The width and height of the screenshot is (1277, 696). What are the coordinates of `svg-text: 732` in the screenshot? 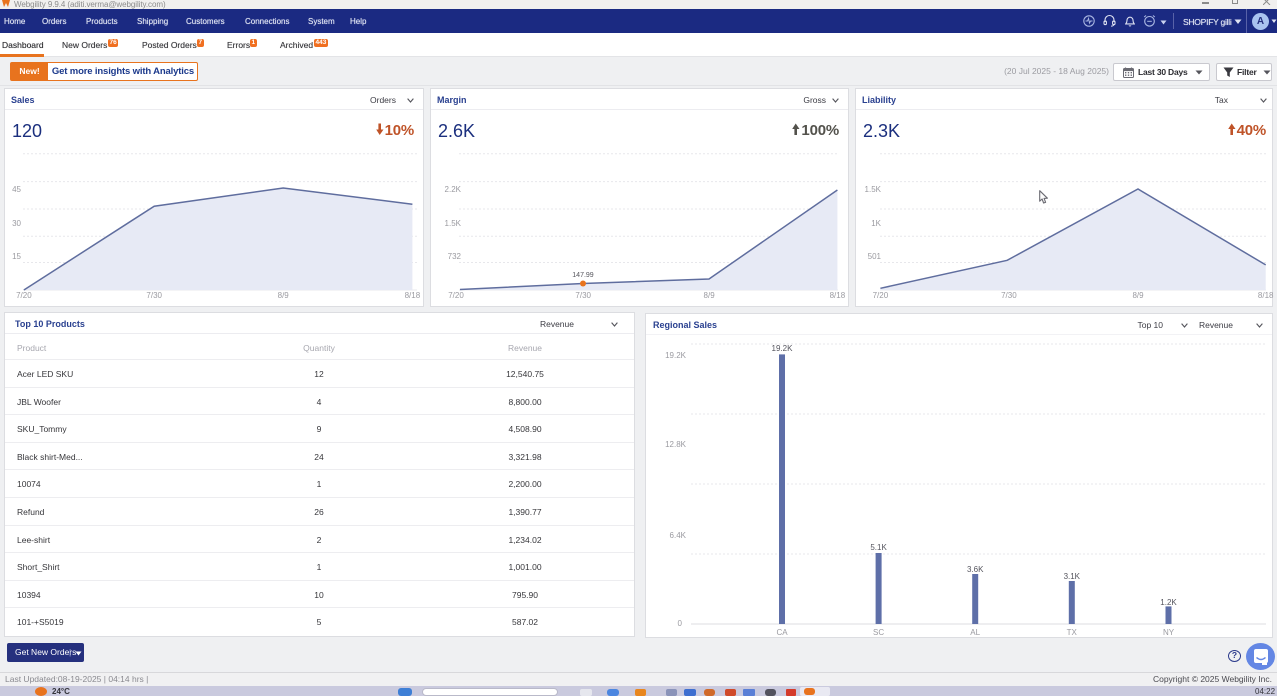 It's located at (455, 256).